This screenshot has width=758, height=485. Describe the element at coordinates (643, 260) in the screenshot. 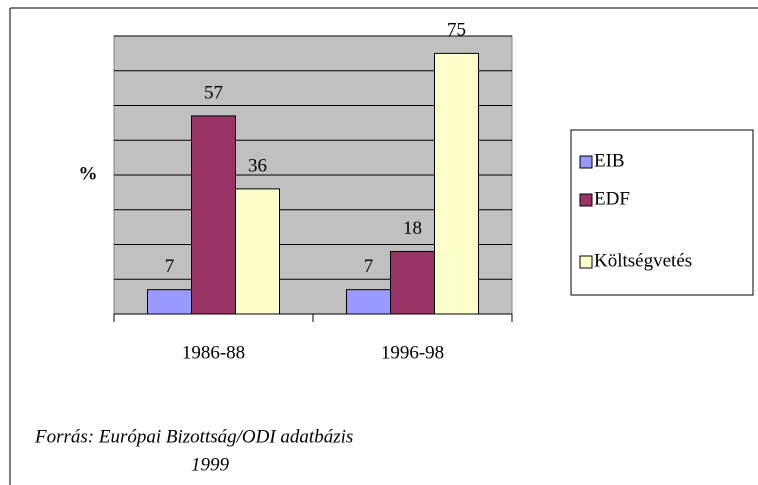

I see `legend-label: Költségvetés` at that location.